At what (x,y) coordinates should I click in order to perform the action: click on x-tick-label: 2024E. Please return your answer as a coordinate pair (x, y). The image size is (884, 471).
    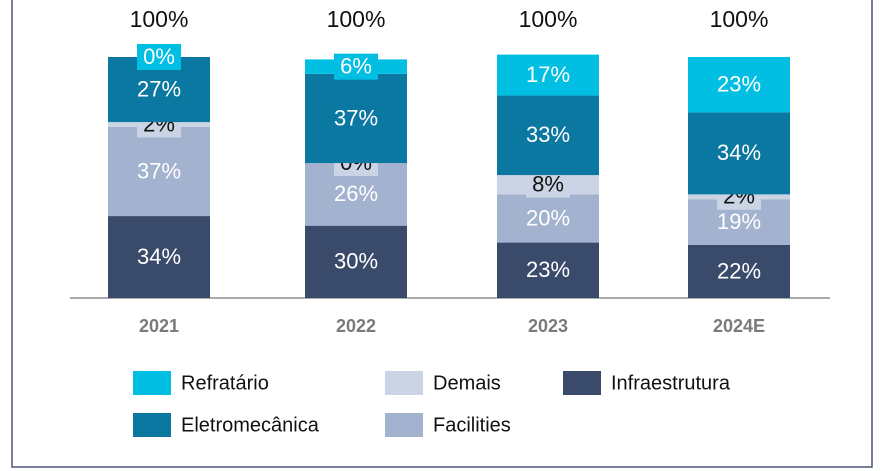
    Looking at the image, I should click on (739, 326).